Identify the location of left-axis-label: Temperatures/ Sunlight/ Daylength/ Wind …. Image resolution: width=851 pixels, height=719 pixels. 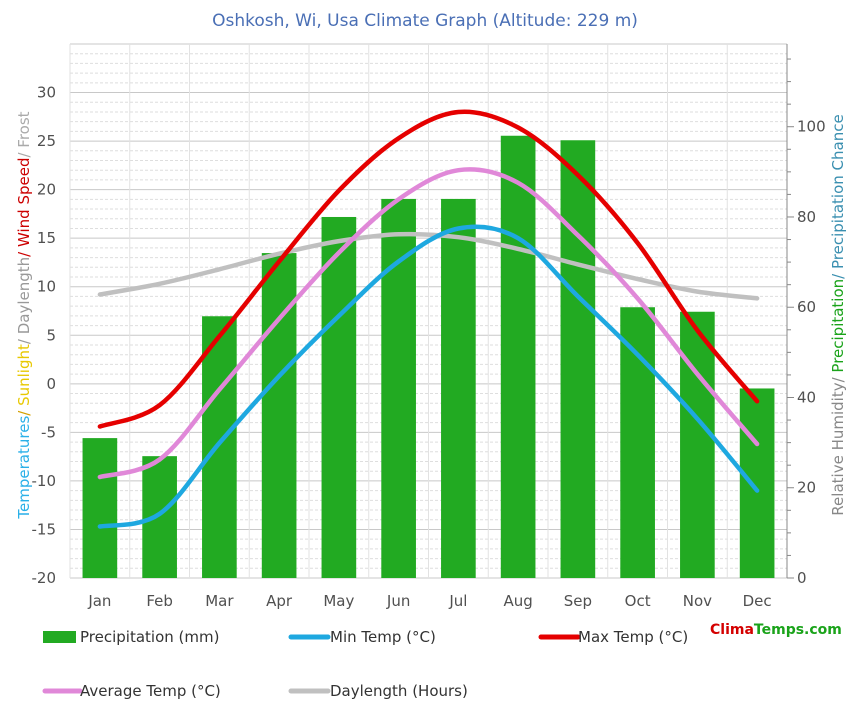
(24, 315).